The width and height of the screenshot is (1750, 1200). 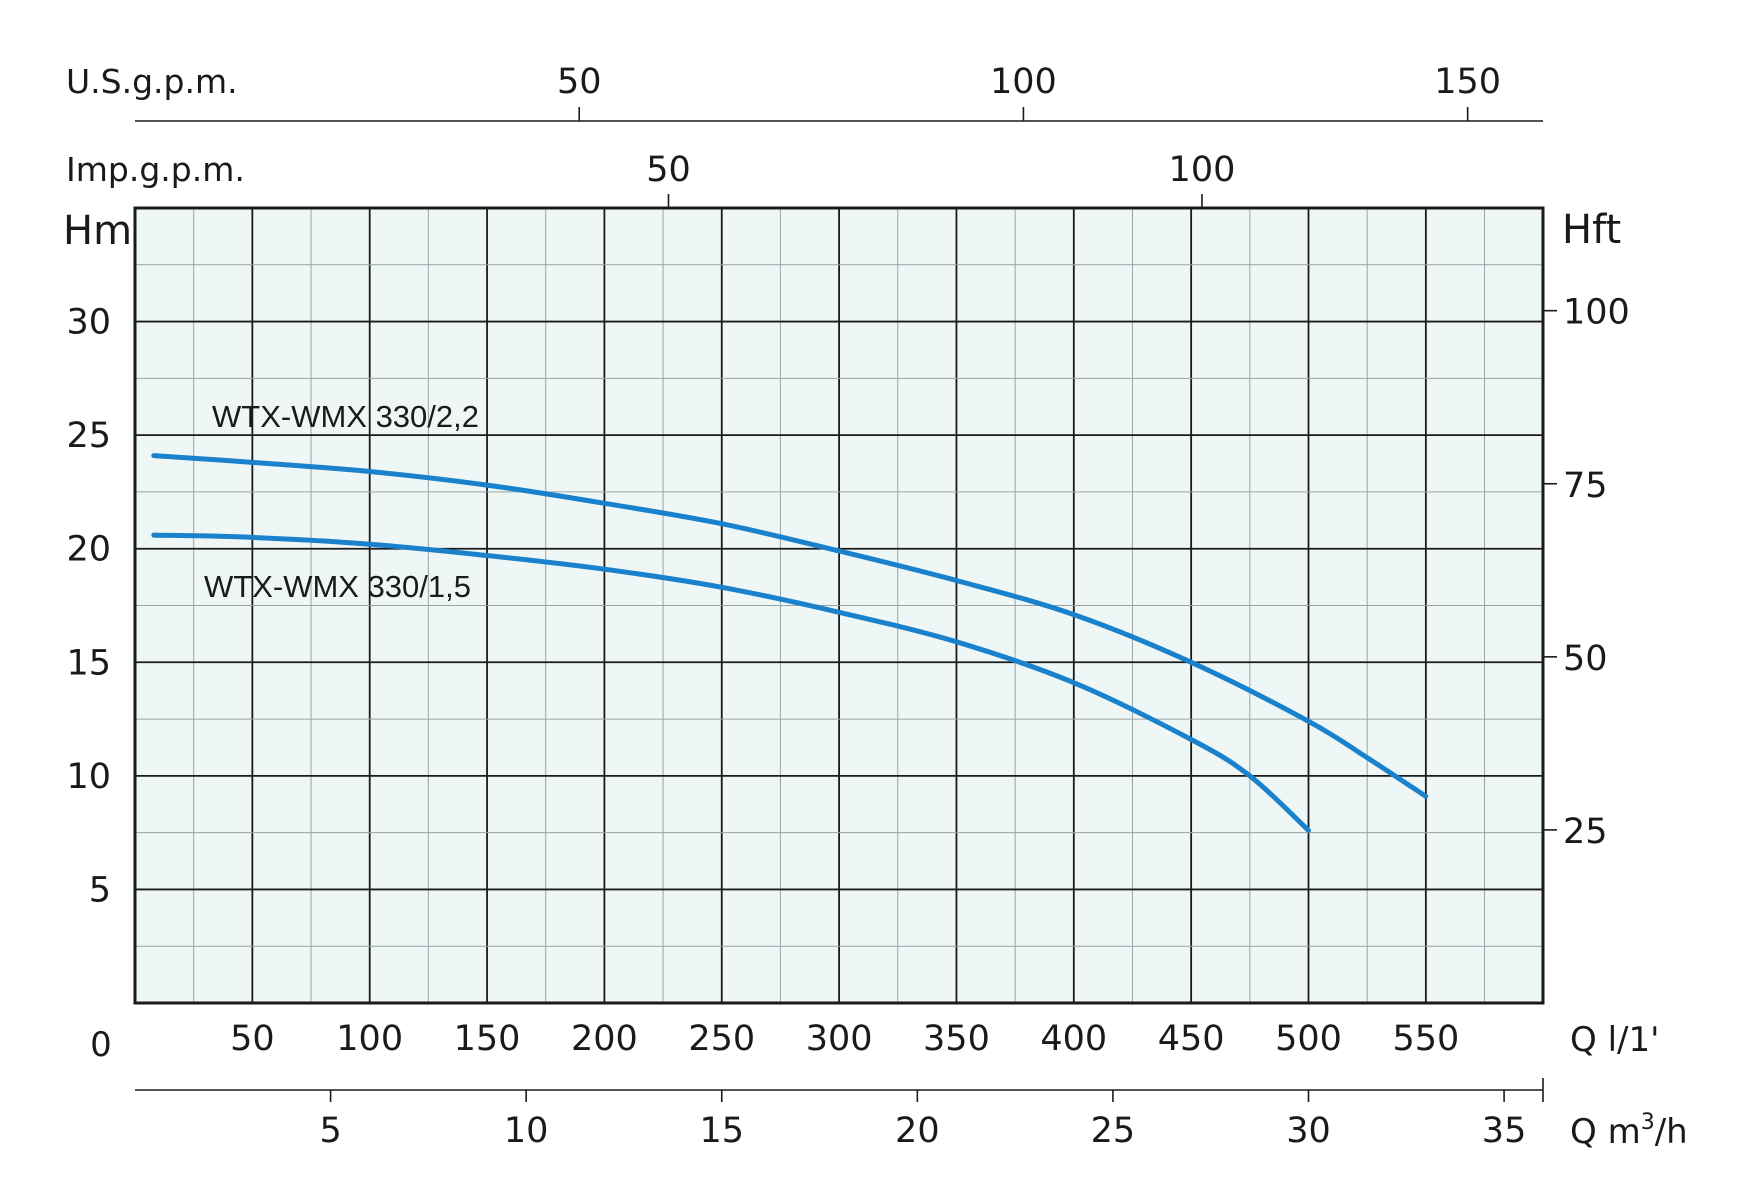 I want to click on x-tick-label-lmin: 350, so click(x=956, y=1039).